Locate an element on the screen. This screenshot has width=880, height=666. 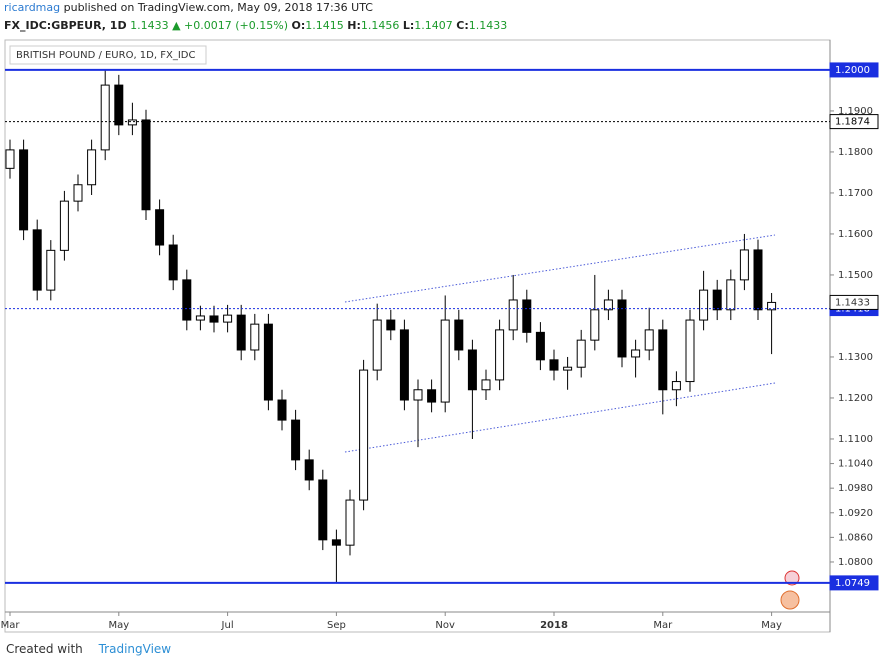
channel-upper is located at coordinates (560, 268).